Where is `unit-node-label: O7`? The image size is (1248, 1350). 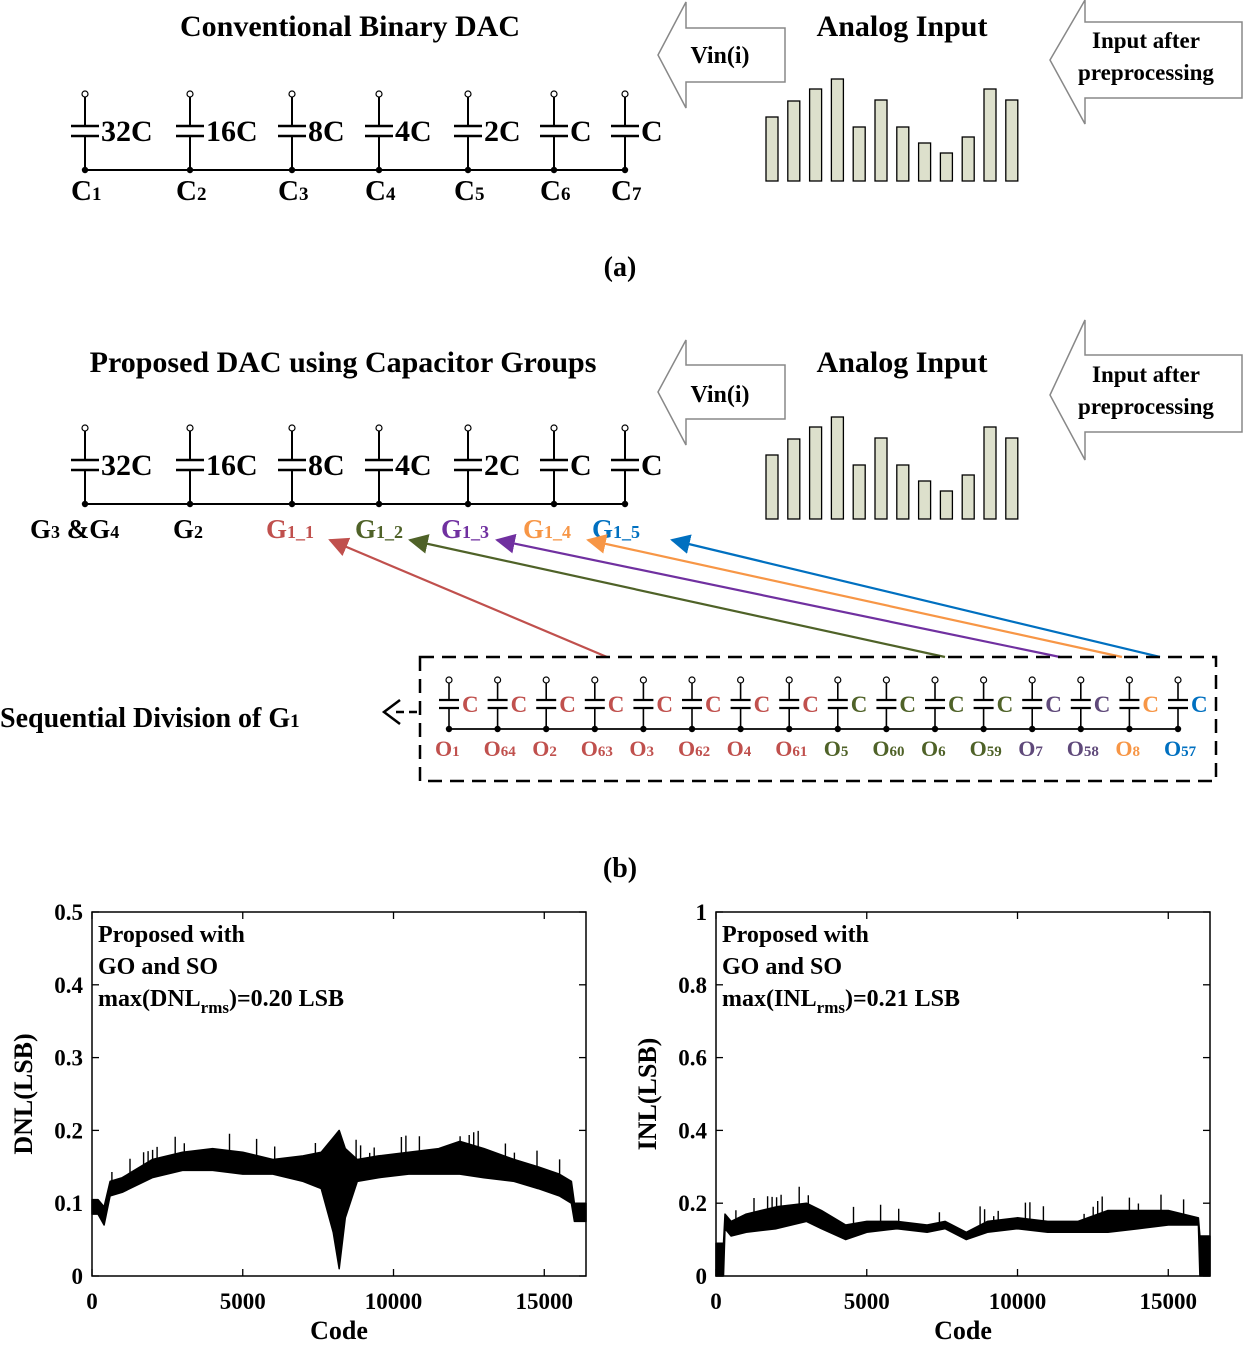
unit-node-label: O7 is located at coordinates (1030, 748).